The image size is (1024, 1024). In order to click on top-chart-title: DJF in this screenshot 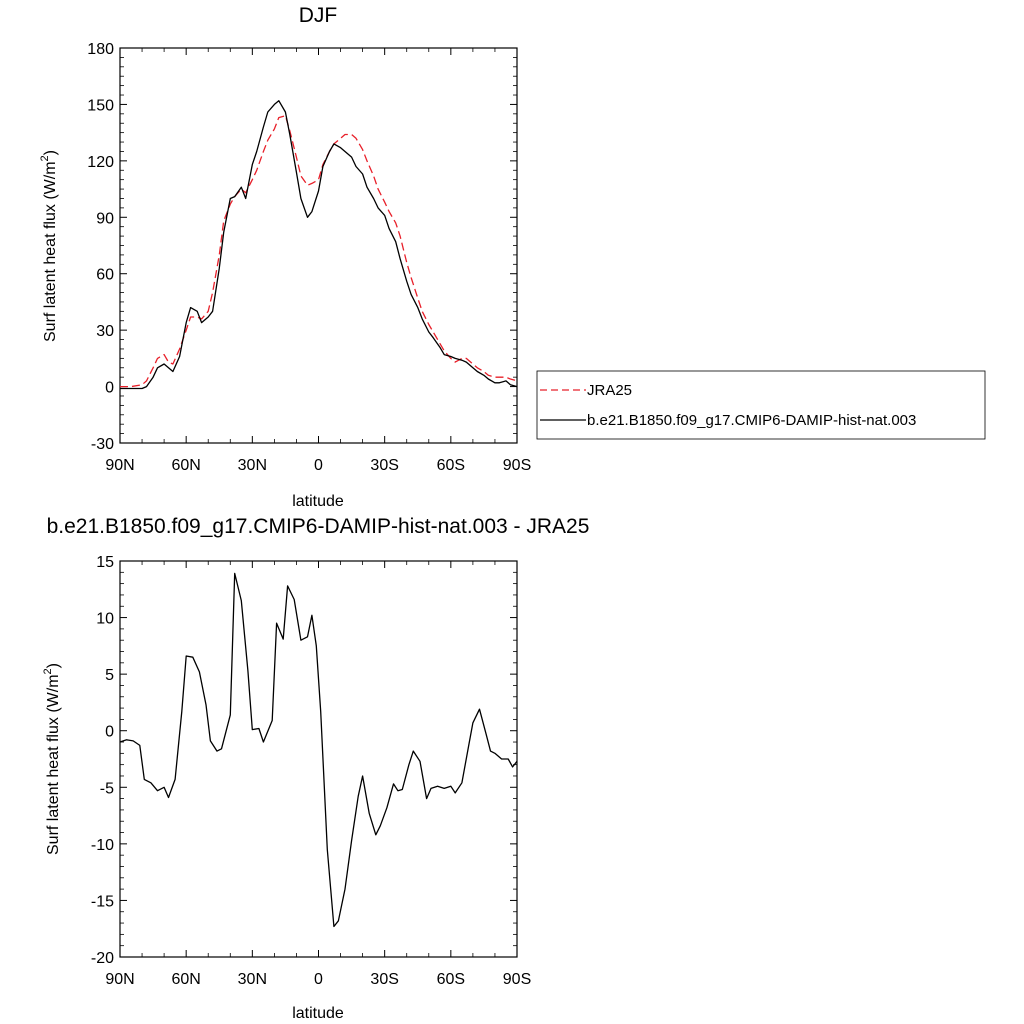, I will do `click(318, 15)`.